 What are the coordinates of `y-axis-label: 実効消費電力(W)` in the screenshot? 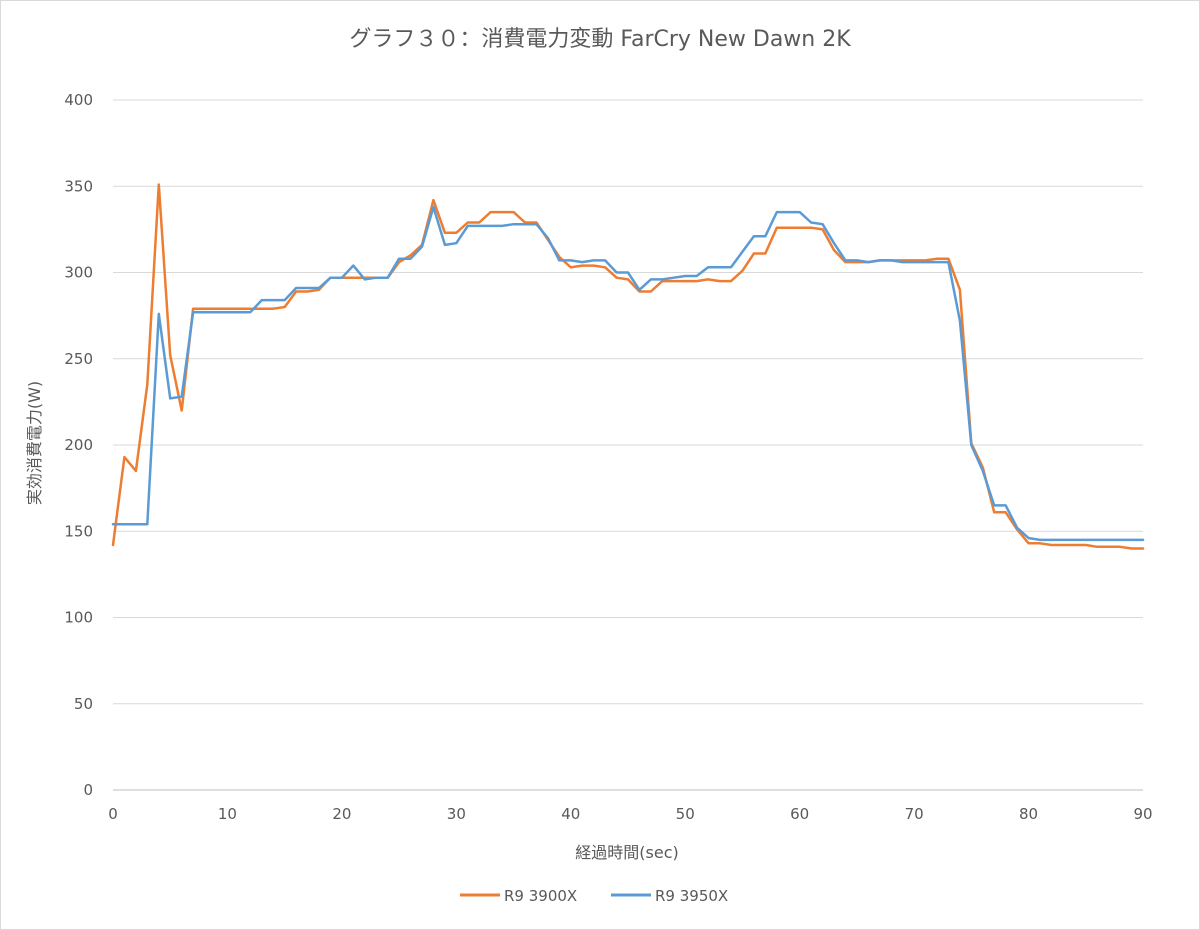 It's located at (34, 443).